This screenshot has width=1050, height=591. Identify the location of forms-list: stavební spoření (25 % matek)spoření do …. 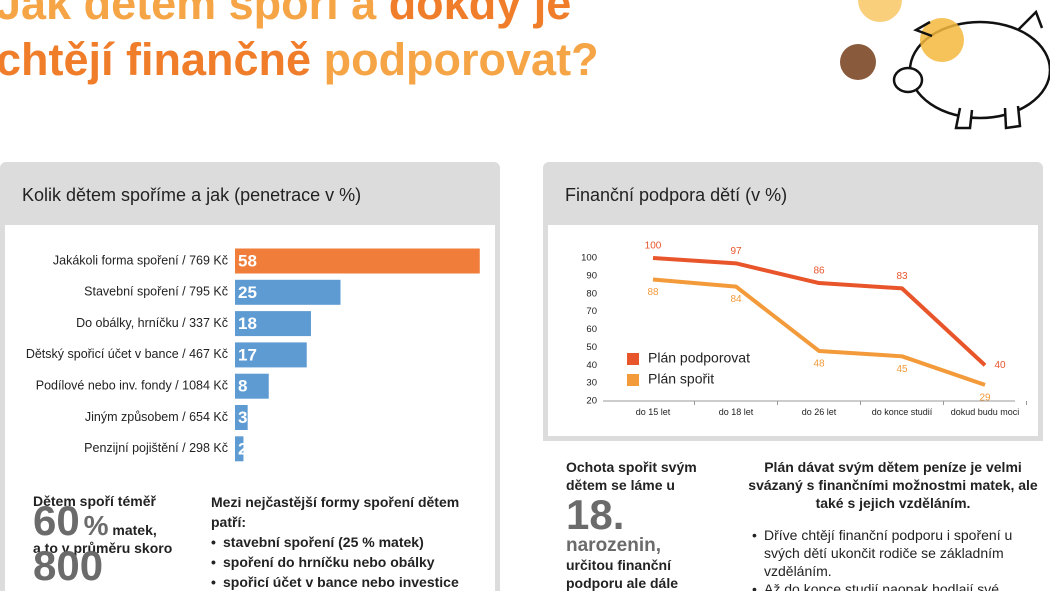
(348, 561).